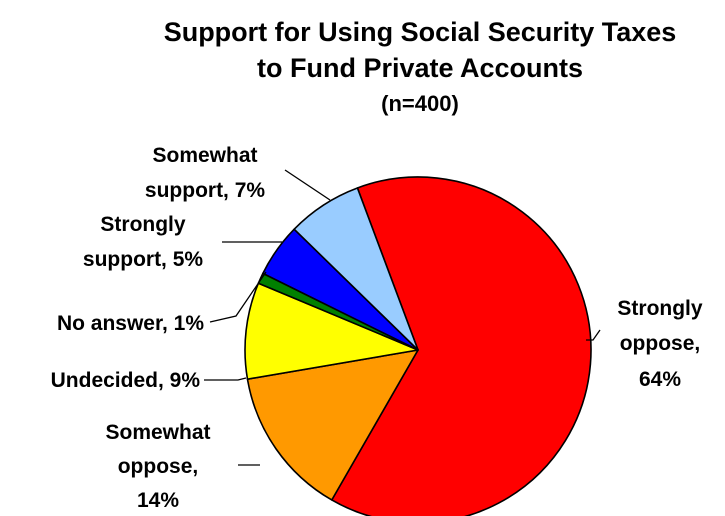 Image resolution: width=725 pixels, height=516 pixels. I want to click on slice-label-undecided: Undecided, 9%, so click(126, 380).